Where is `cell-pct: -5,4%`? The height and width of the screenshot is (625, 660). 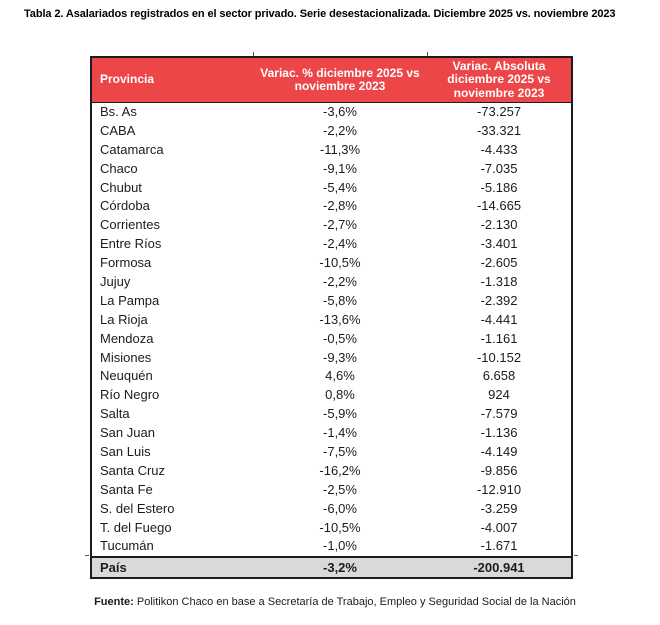
cell-pct: -5,4% is located at coordinates (340, 187).